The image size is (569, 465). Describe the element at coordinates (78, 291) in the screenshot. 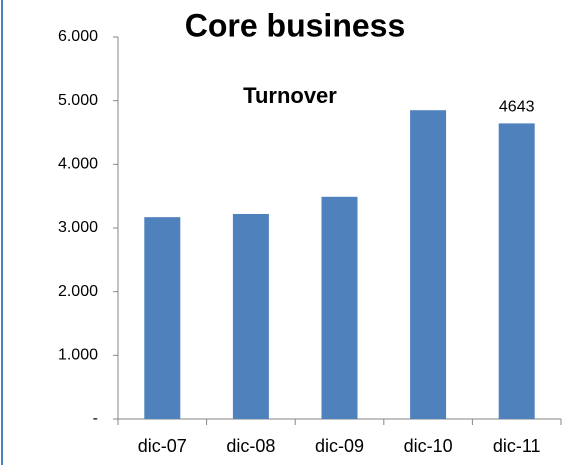

I see `y-tick-label: 2.000` at that location.